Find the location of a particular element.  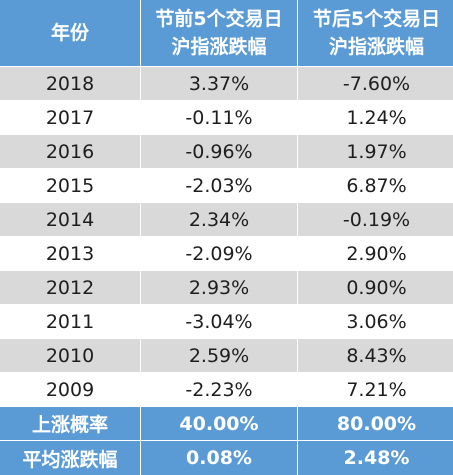

cell-pre: -2.03% is located at coordinates (219, 185).